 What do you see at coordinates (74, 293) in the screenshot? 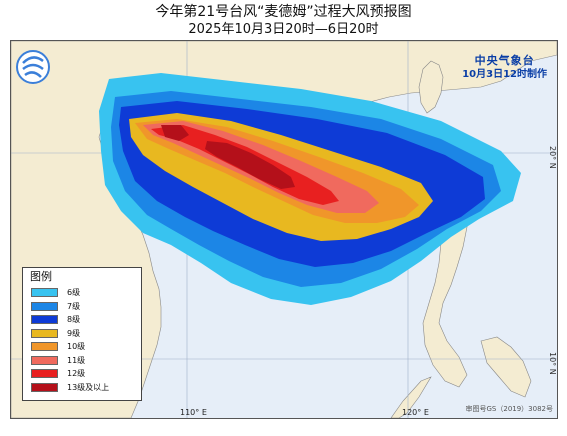
I see `legend-label: 6级` at bounding box center [74, 293].